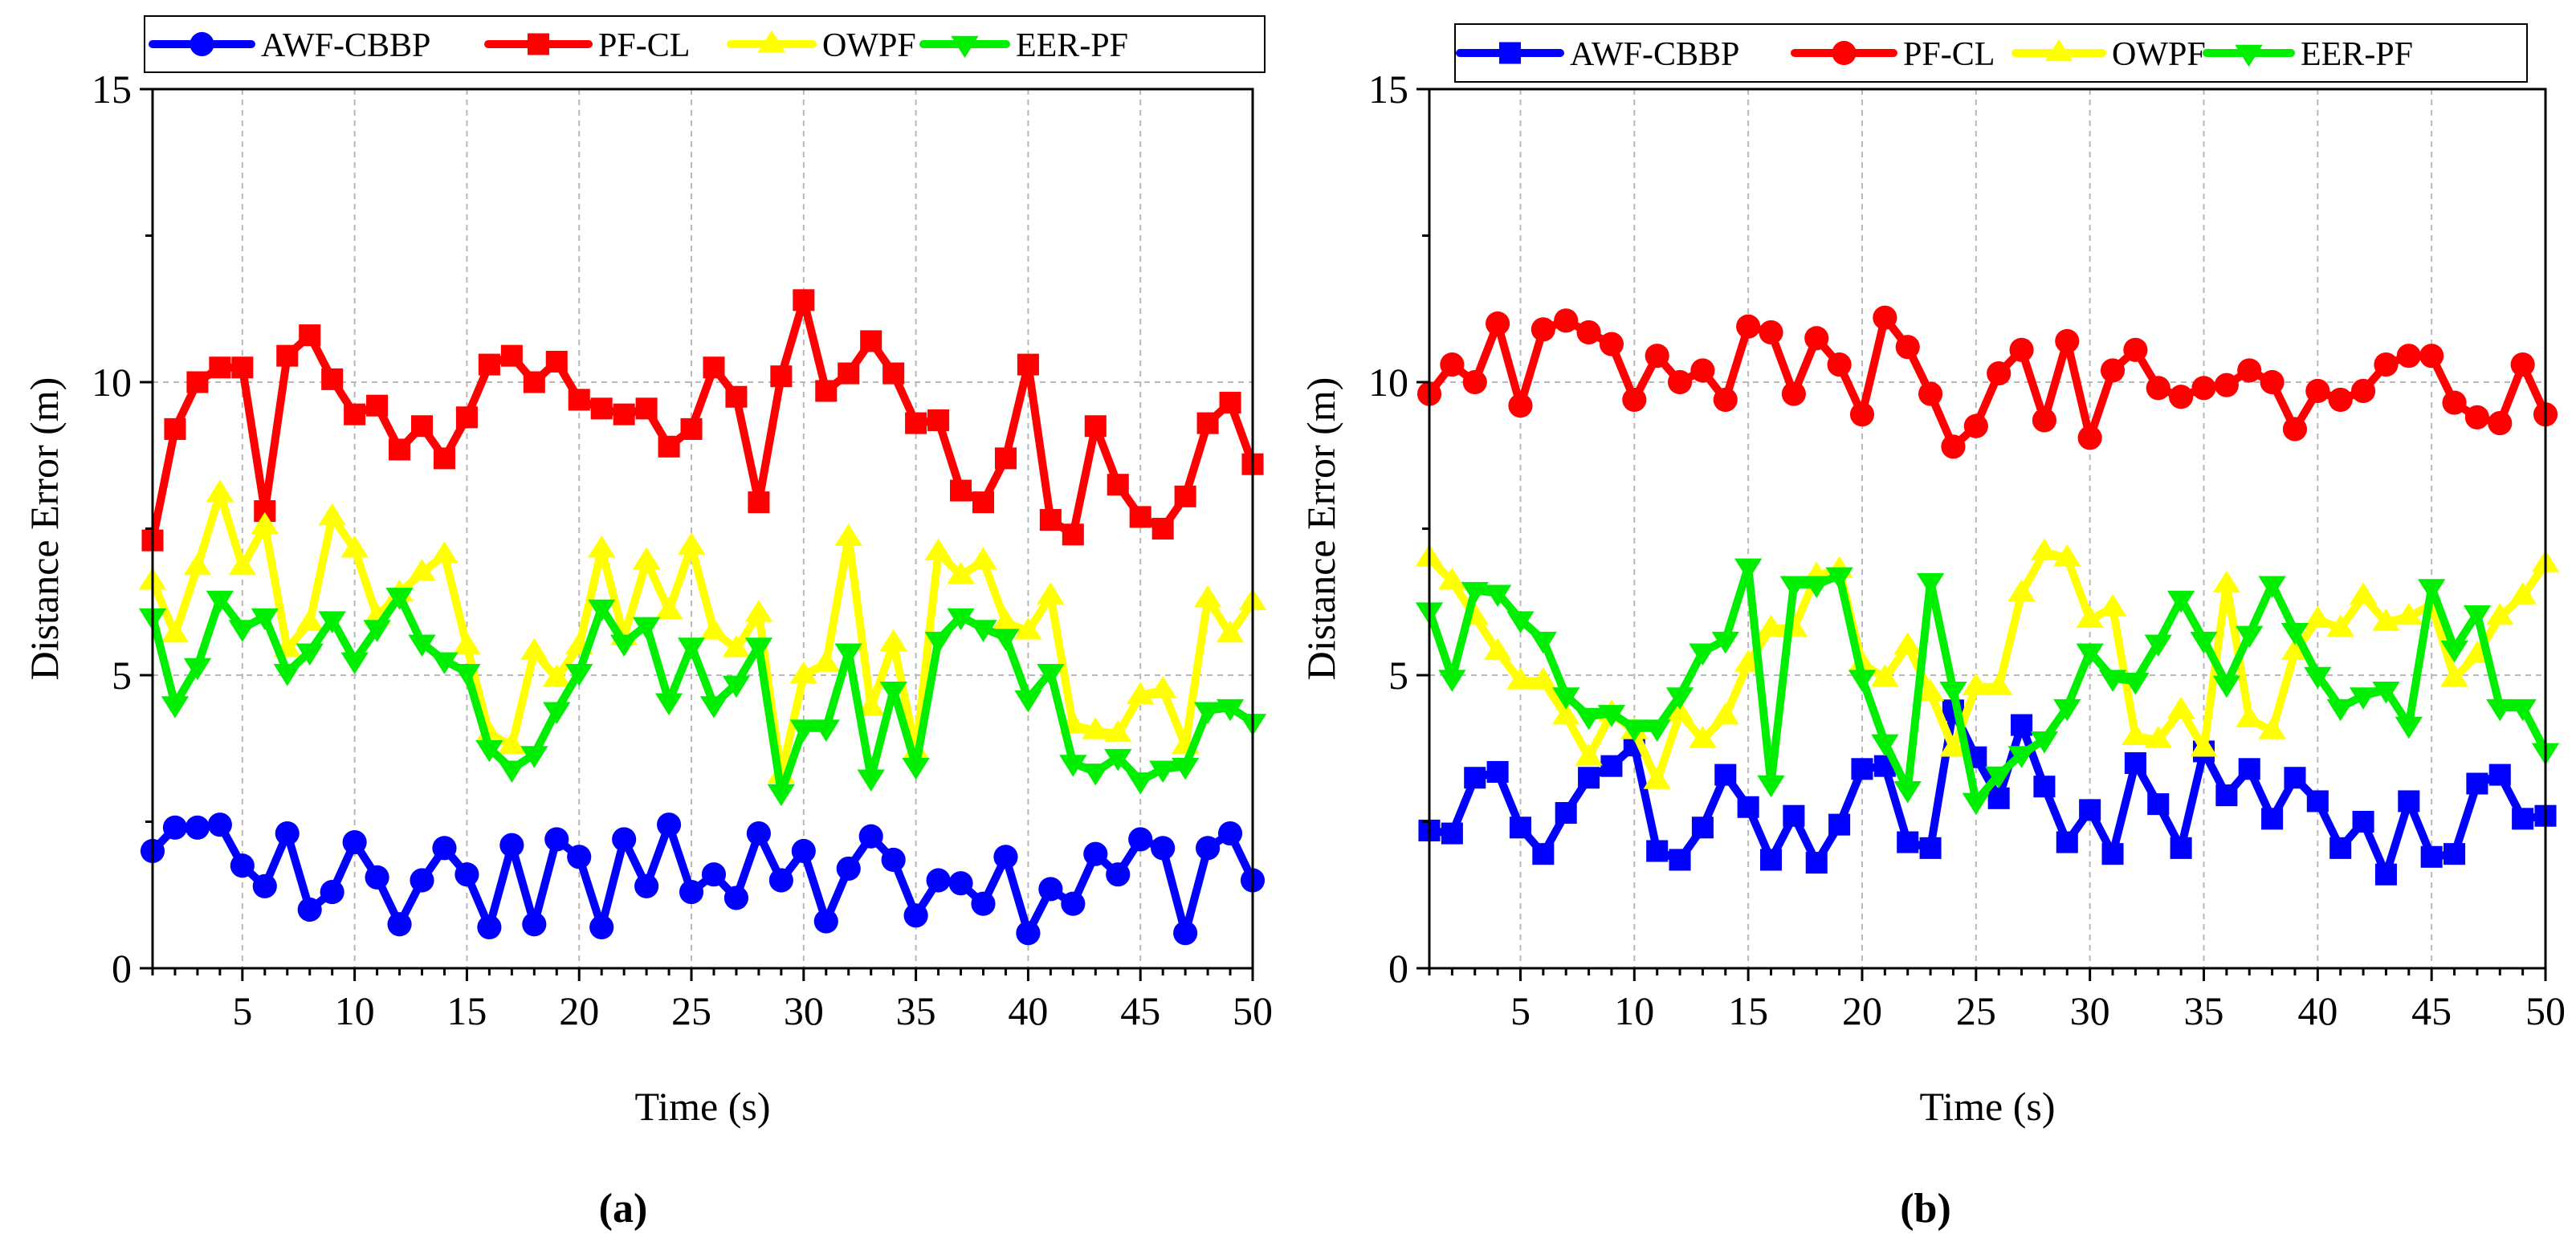  What do you see at coordinates (1976, 1011) in the screenshot?
I see `chart-b-x-tick-label: 25` at bounding box center [1976, 1011].